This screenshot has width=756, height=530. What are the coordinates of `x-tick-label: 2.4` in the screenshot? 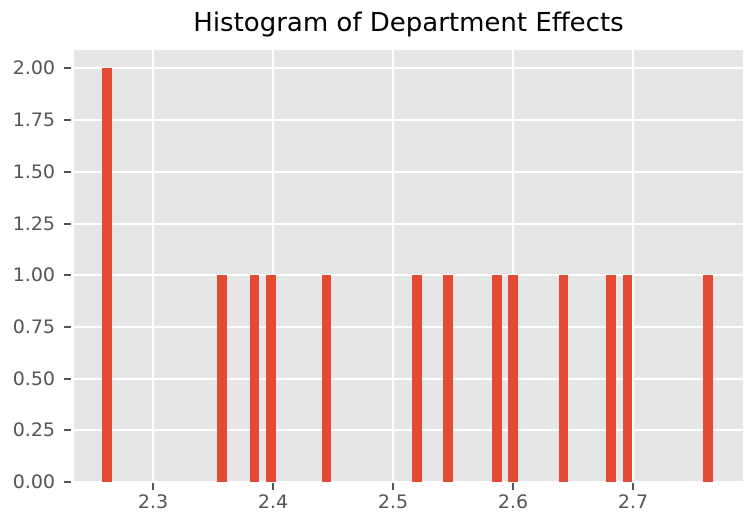 It's located at (273, 502).